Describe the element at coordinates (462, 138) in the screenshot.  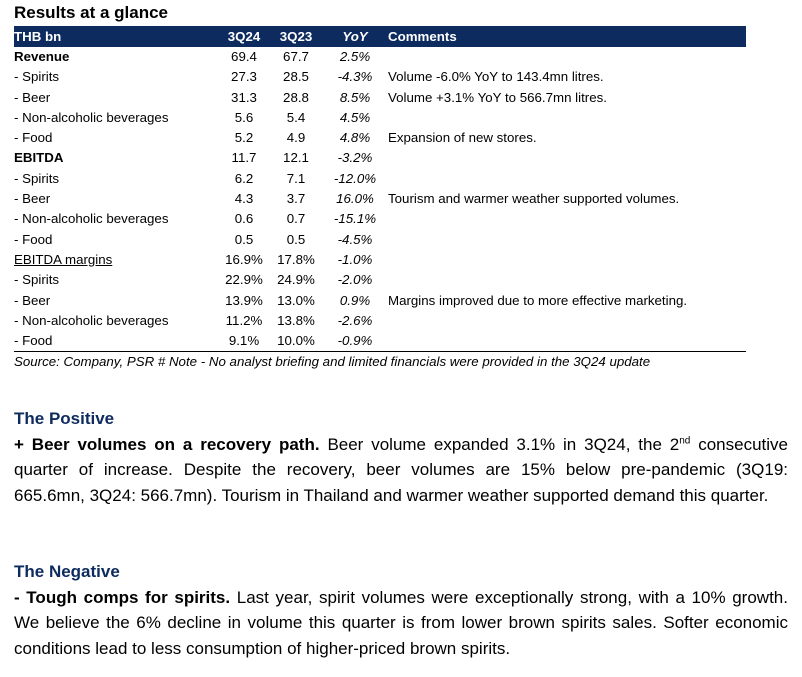
I see `cell-comment: Expansion of new stores.` at that location.